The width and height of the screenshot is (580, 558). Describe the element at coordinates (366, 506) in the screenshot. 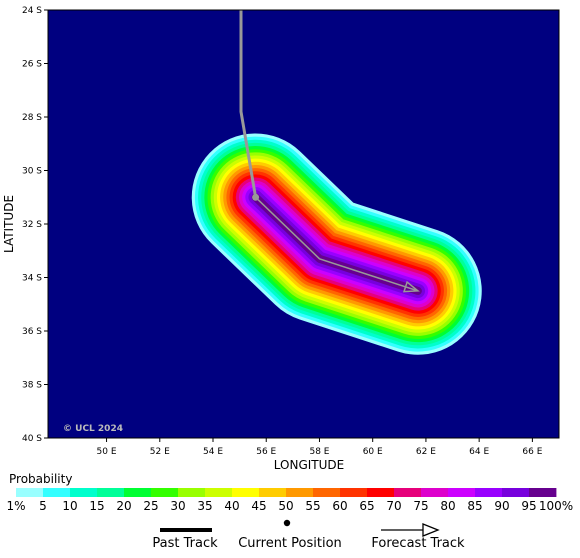

I see `legend-label: 65` at that location.